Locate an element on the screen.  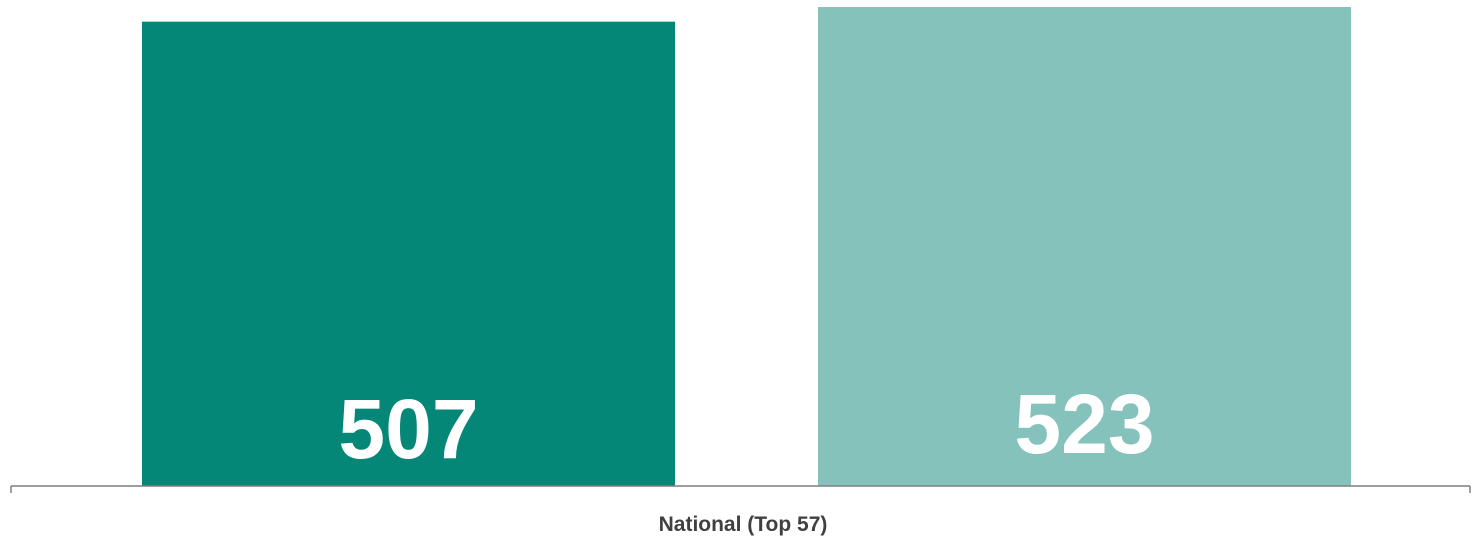
bar-value-label: 507 is located at coordinates (408, 429).